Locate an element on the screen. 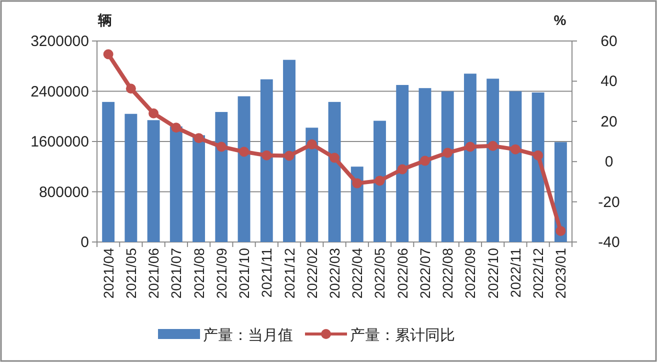  y-tick-label: 2400000 is located at coordinates (59, 91).